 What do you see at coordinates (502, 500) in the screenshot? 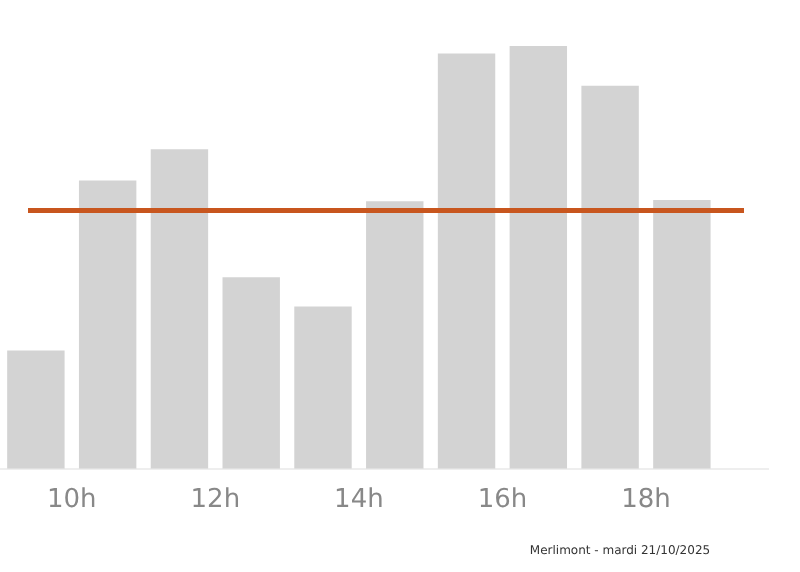
I see `x-tick-label: 16h` at bounding box center [502, 500].